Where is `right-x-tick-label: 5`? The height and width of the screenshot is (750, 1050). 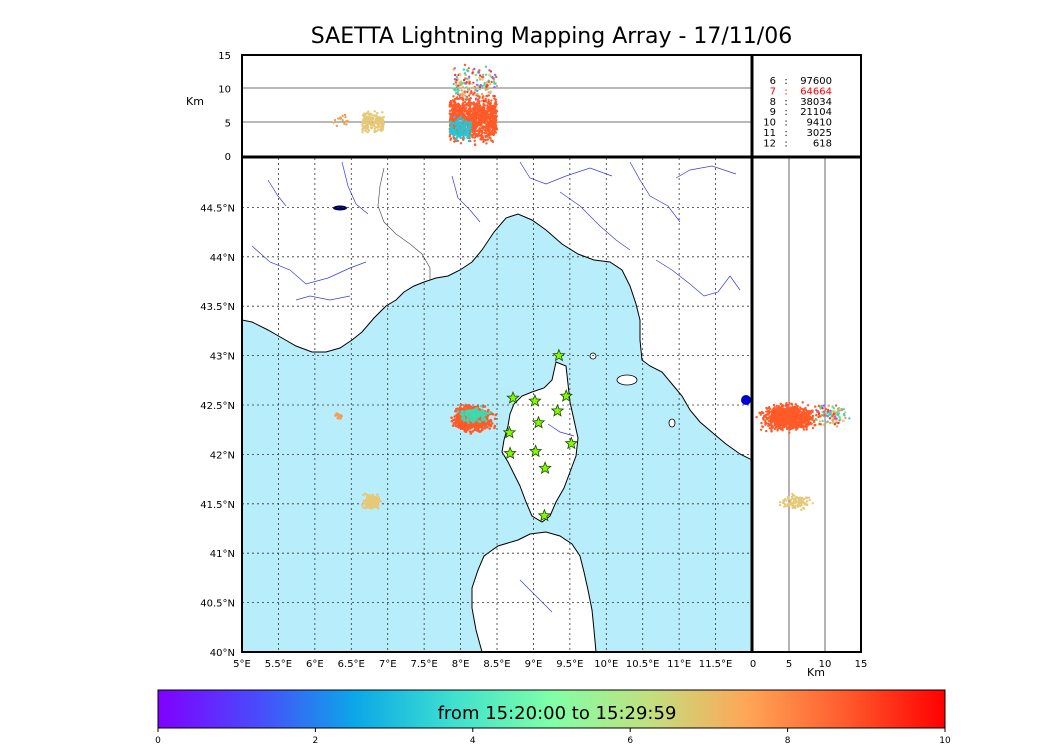 right-x-tick-label: 5 is located at coordinates (789, 664).